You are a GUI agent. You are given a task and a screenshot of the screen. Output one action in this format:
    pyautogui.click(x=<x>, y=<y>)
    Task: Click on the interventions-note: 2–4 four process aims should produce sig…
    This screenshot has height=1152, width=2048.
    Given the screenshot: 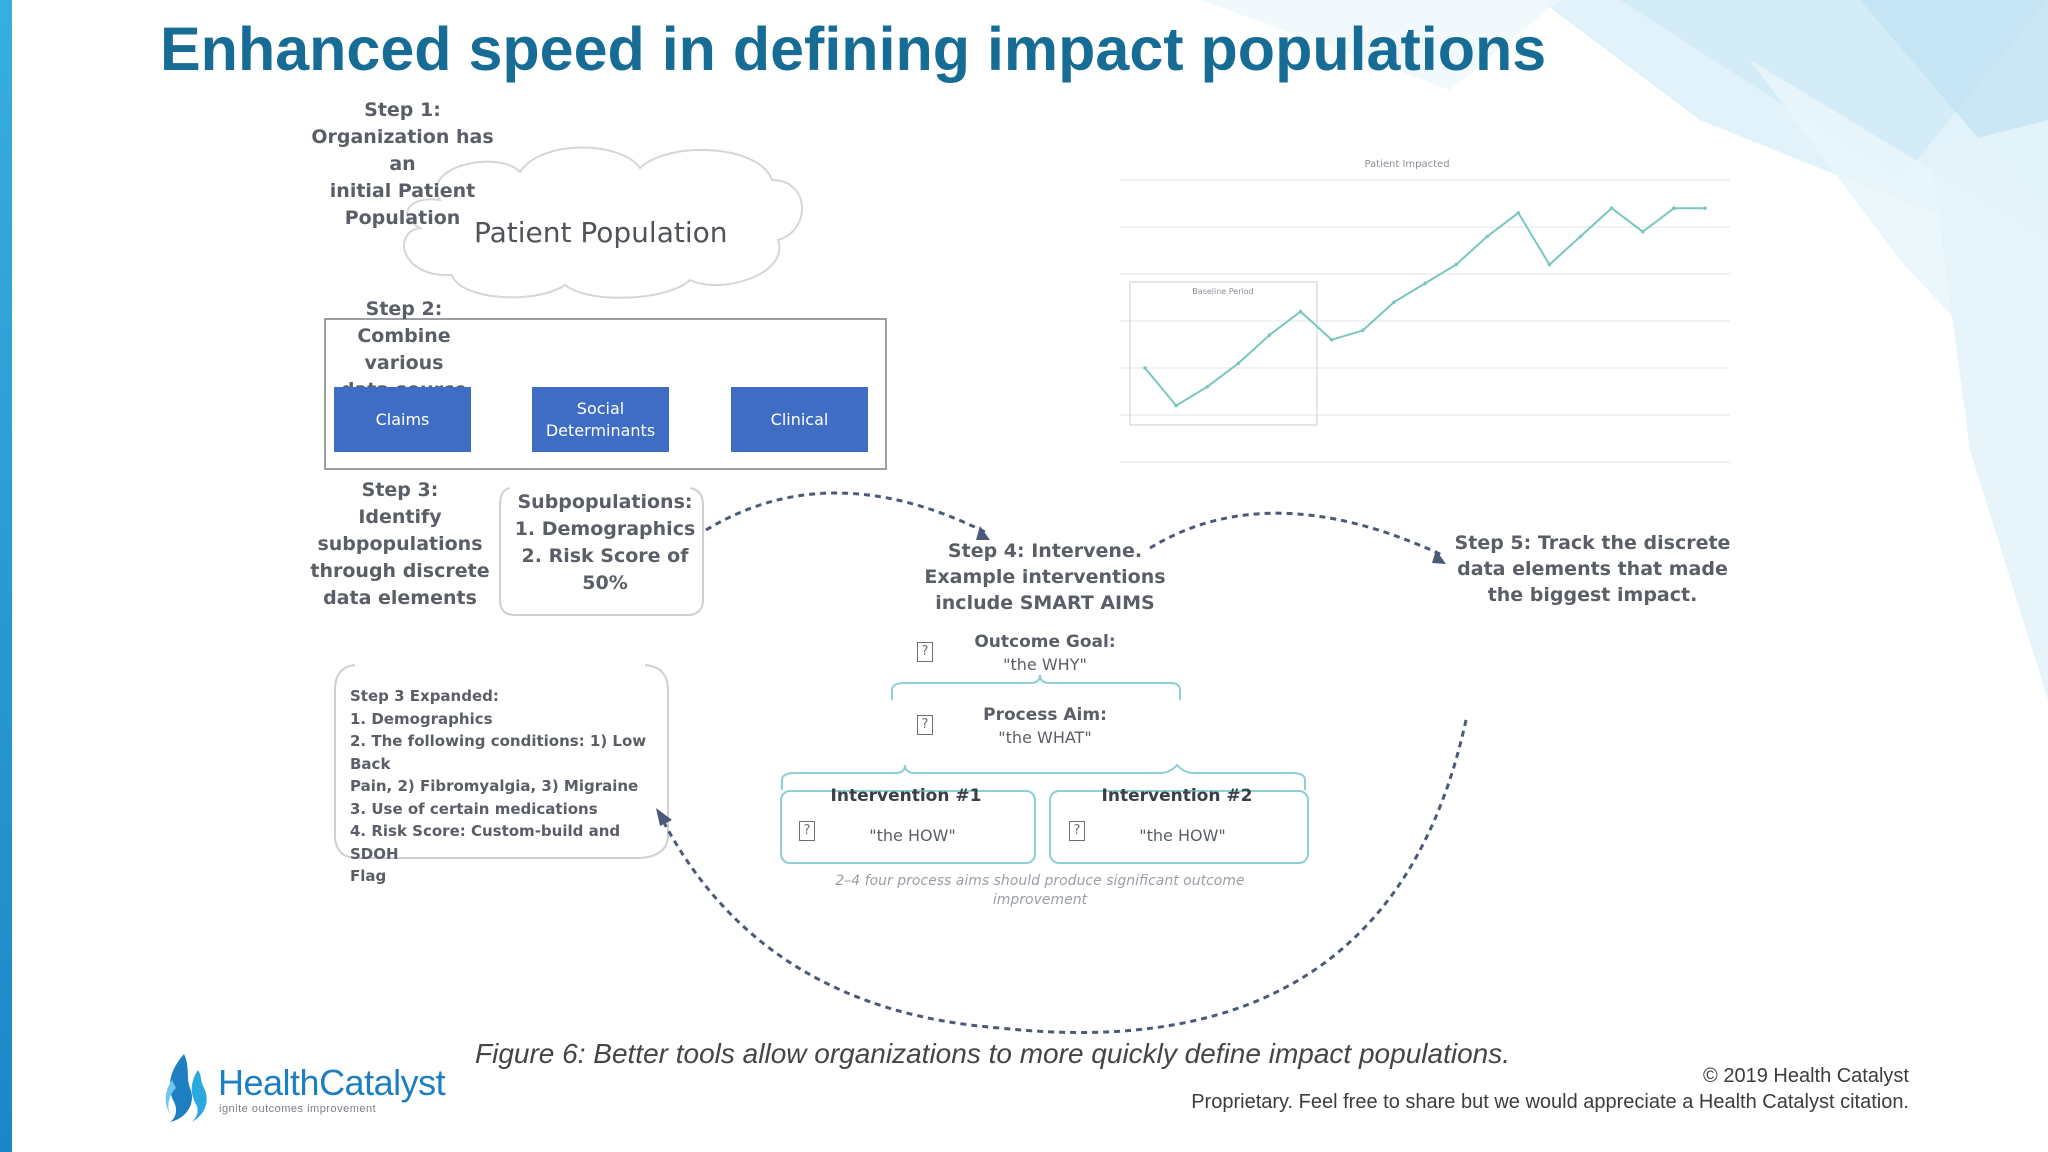 What is the action you would take?
    pyautogui.click(x=1040, y=891)
    